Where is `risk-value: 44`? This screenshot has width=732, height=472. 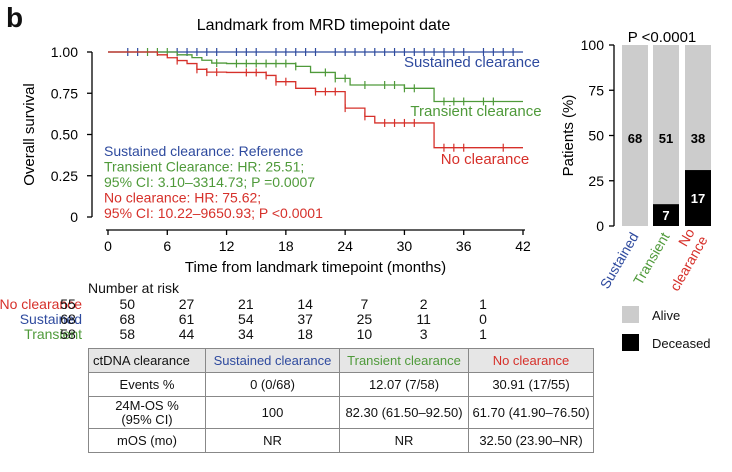
risk-value: 44 is located at coordinates (186, 334).